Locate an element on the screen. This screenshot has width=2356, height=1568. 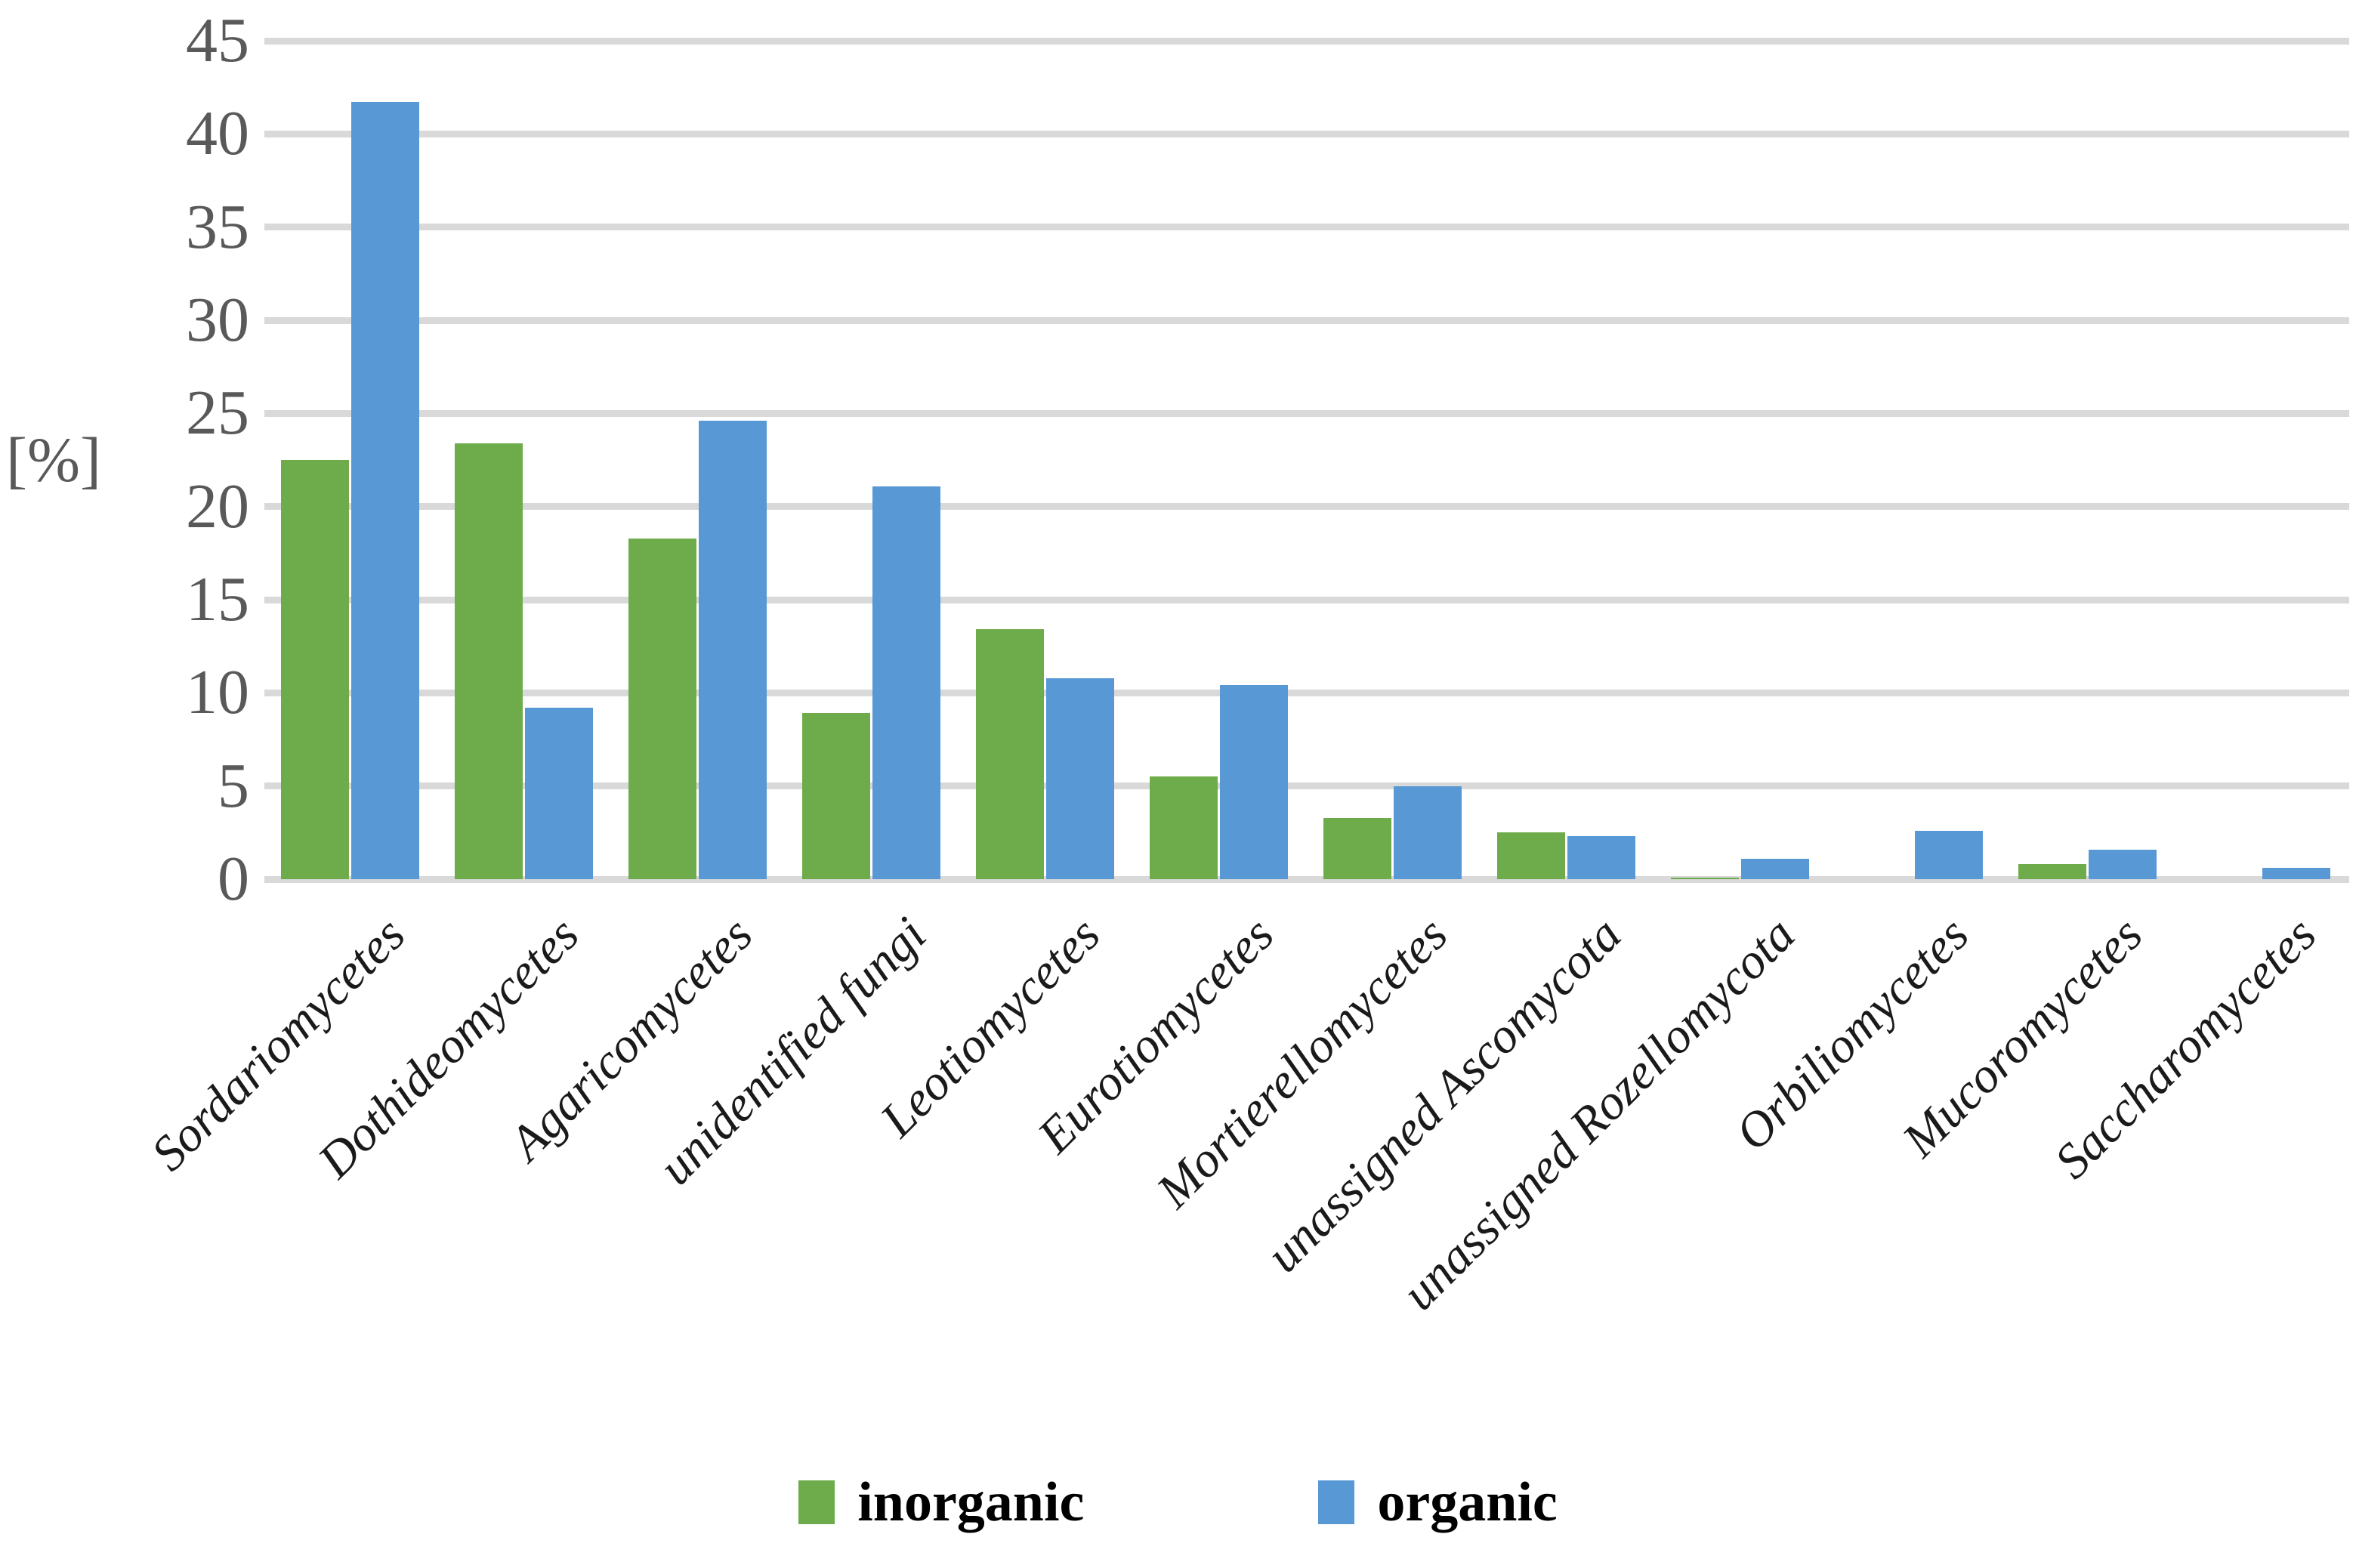
legend-swatch-organic-icon is located at coordinates (1336, 1502).